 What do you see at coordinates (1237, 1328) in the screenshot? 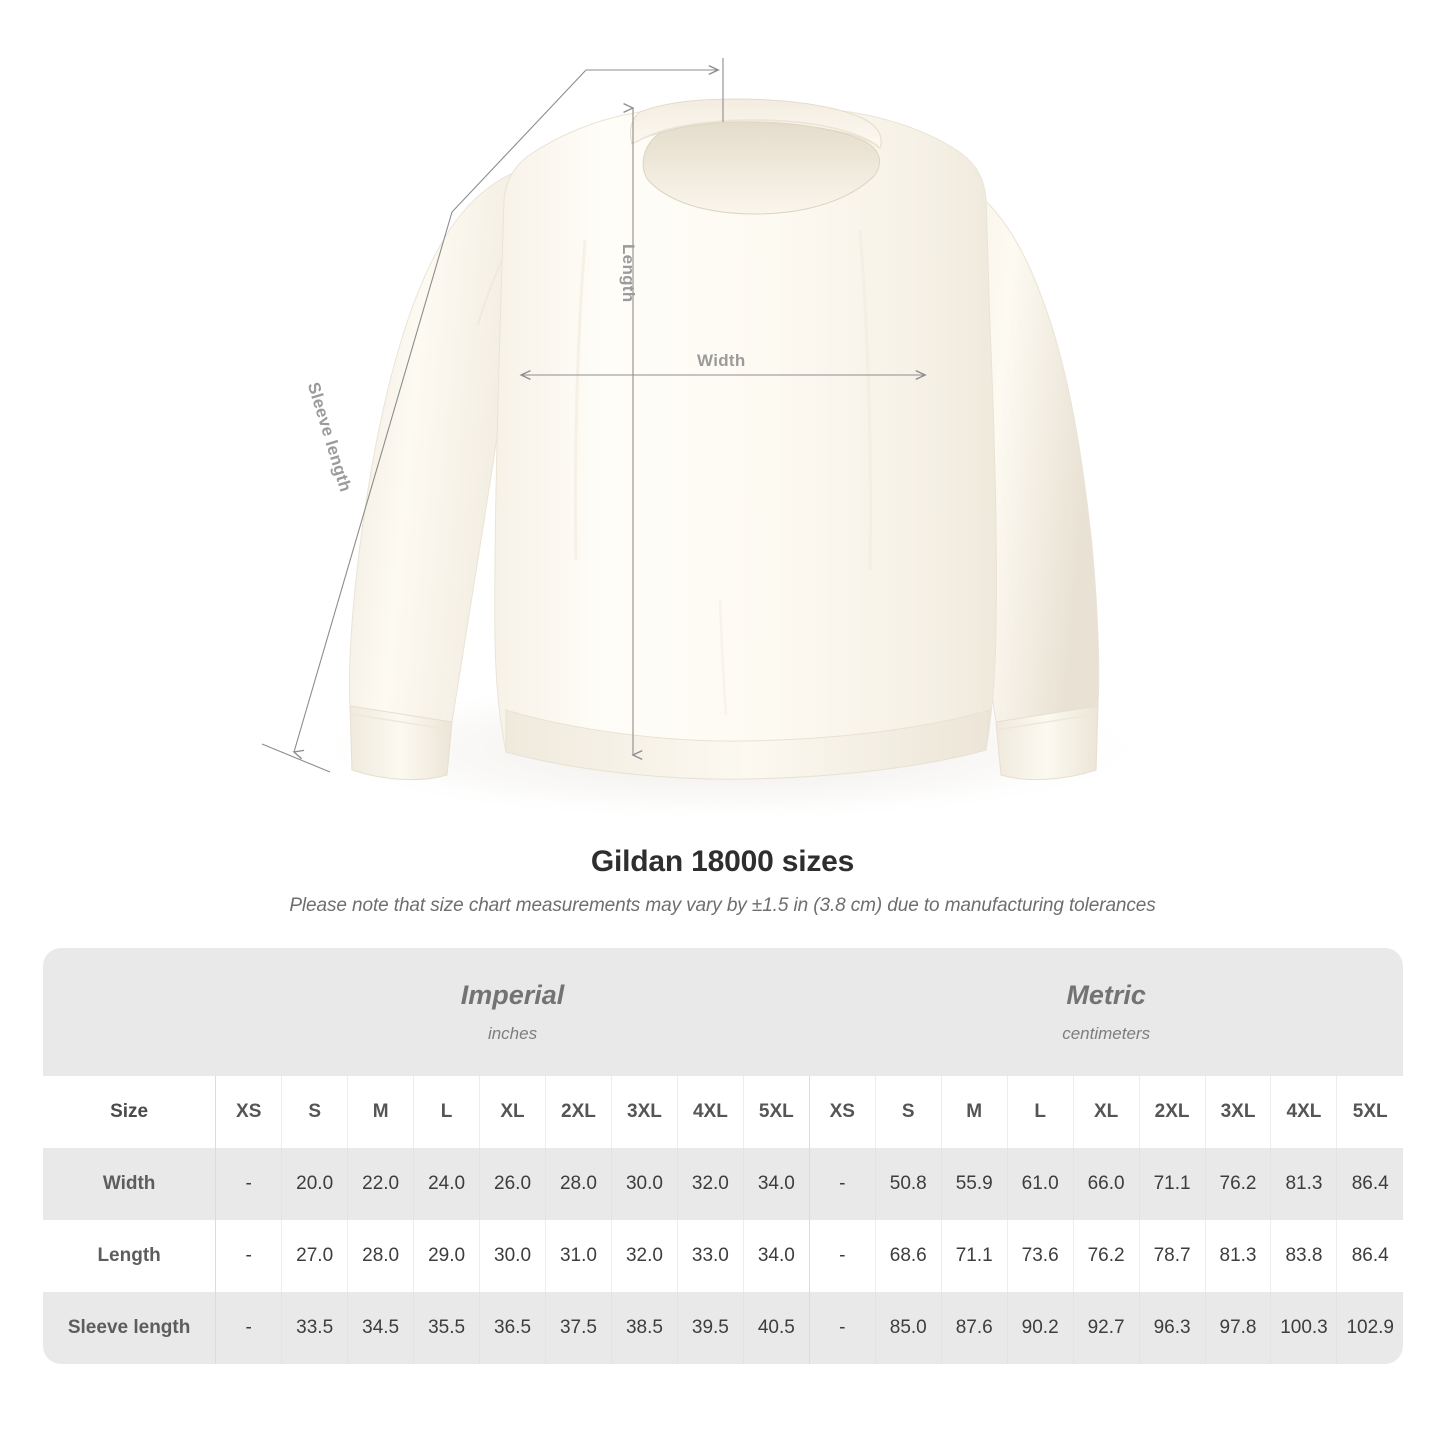
I see `cell-metric-sleeve-length-3xl: 97.8` at bounding box center [1237, 1328].